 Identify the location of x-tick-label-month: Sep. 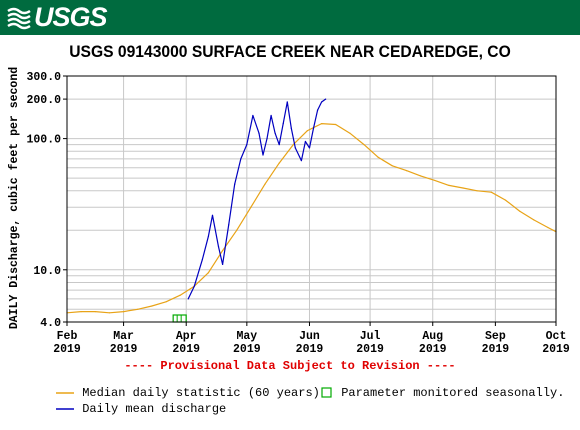
(495, 336).